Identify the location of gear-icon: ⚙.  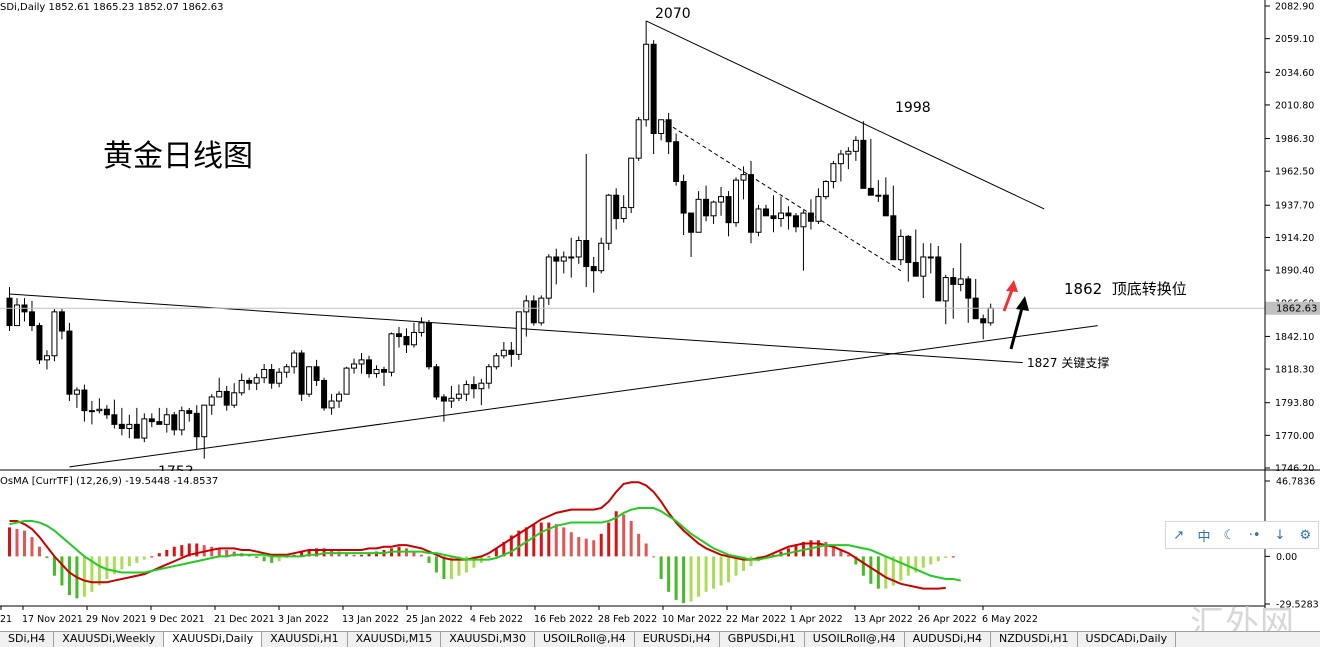
(1305, 535).